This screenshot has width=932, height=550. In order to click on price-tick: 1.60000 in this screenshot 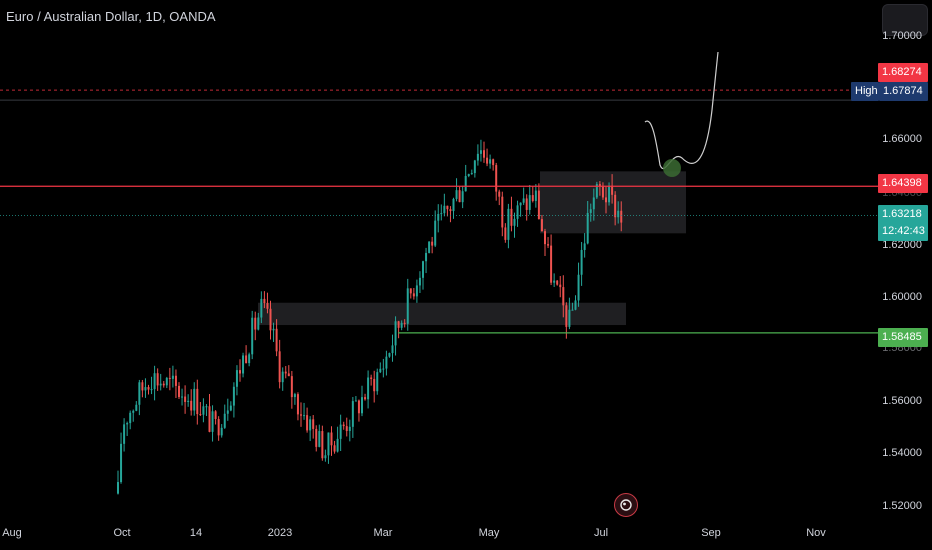, I will do `click(902, 297)`.